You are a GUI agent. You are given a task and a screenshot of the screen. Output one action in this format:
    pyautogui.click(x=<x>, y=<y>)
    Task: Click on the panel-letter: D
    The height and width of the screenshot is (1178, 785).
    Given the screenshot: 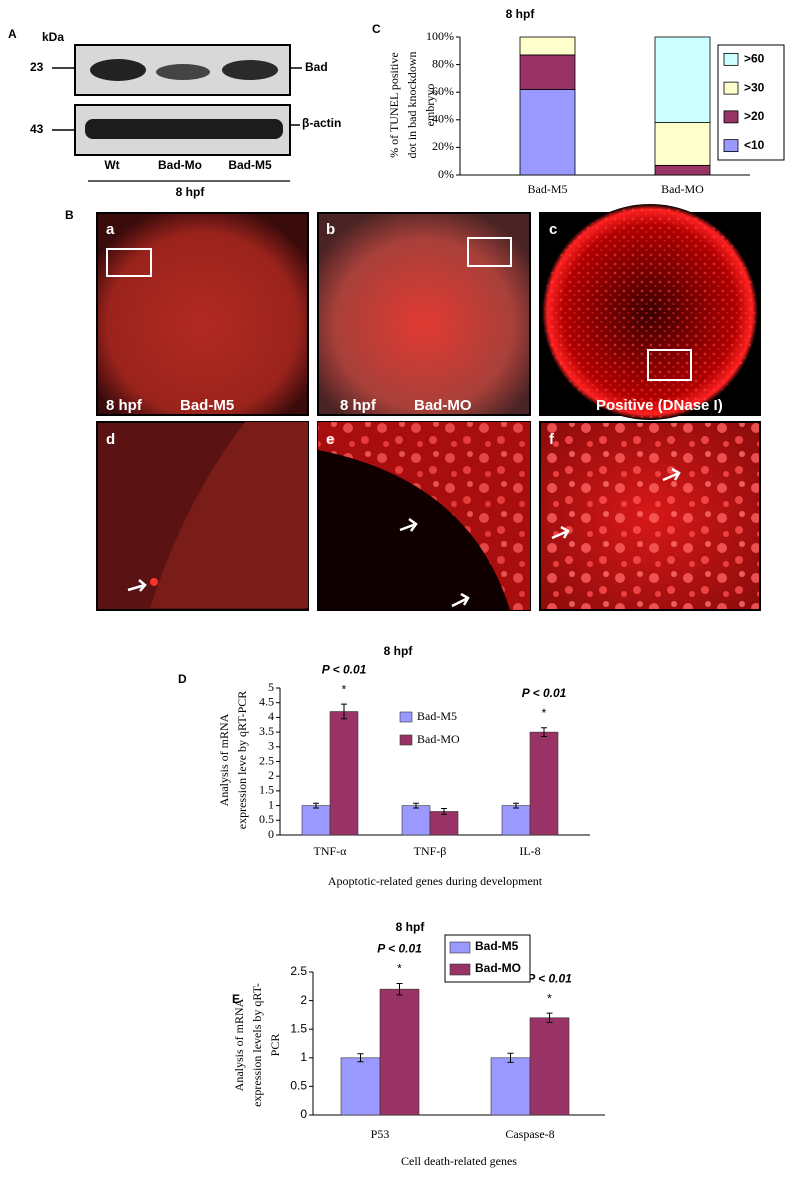 What is the action you would take?
    pyautogui.click(x=182, y=679)
    